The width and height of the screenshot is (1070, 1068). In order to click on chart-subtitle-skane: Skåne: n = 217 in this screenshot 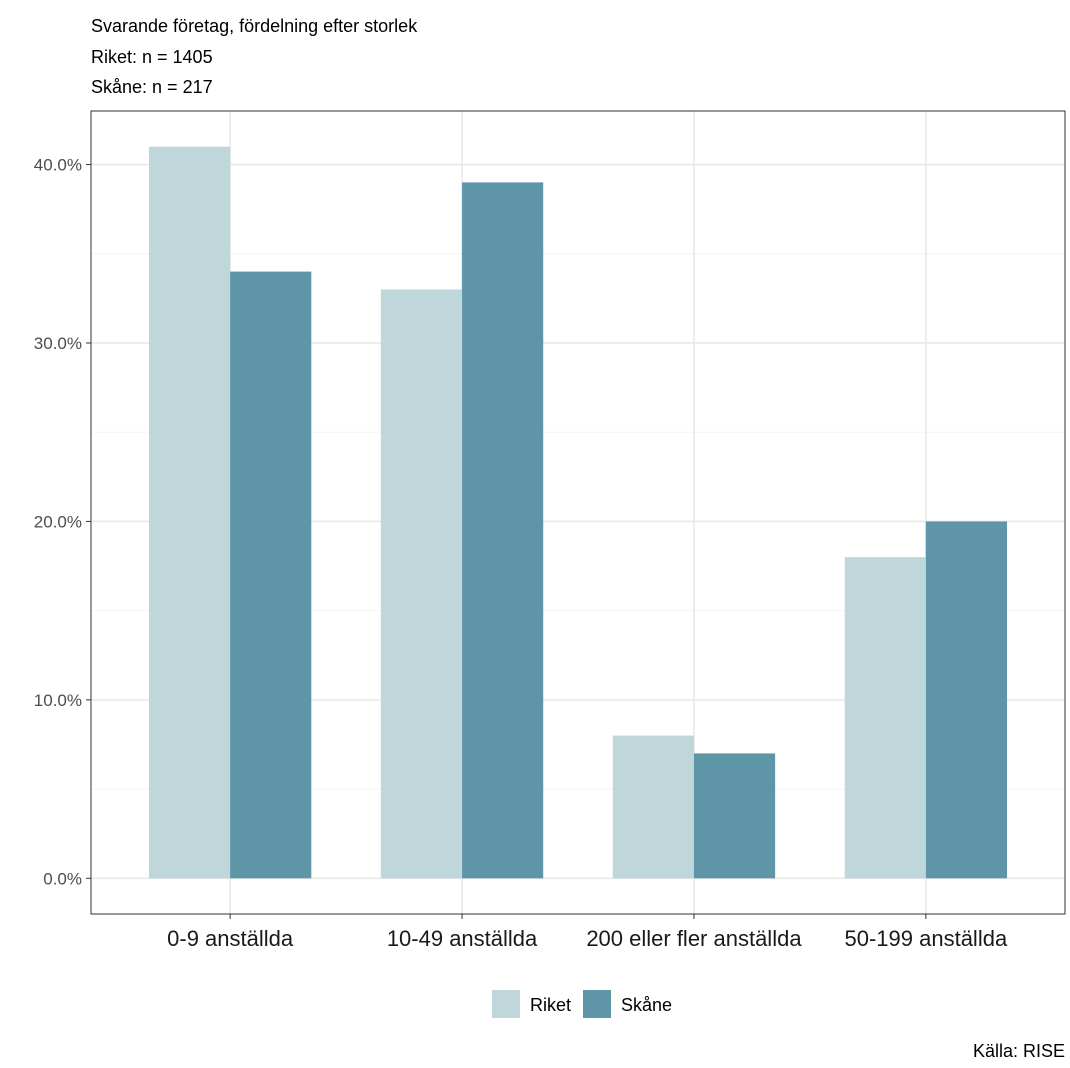, I will do `click(152, 87)`.